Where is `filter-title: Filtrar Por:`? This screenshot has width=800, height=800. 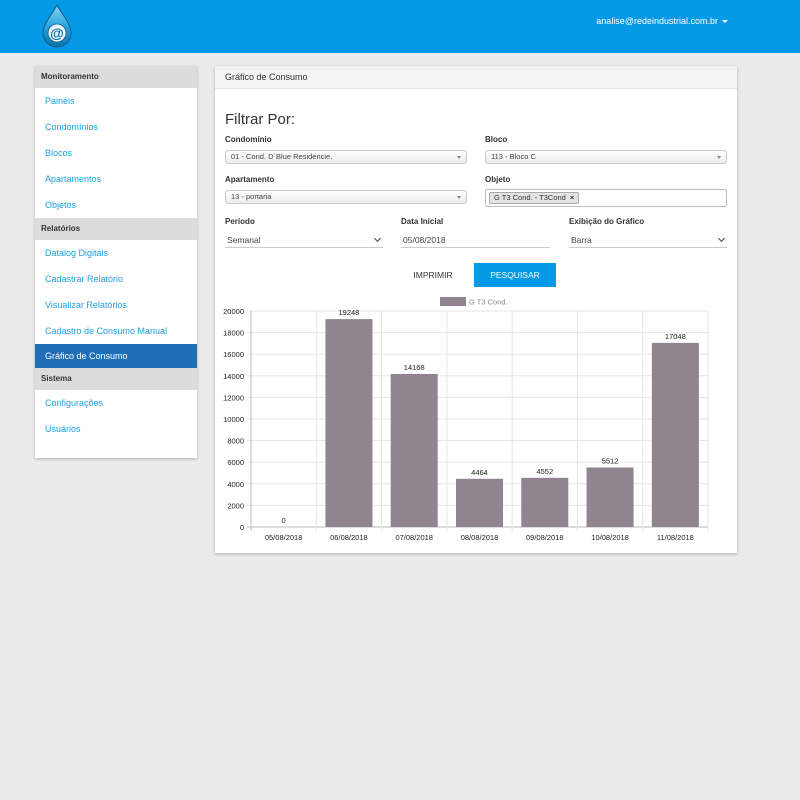
filter-title: Filtrar Por: is located at coordinates (260, 119).